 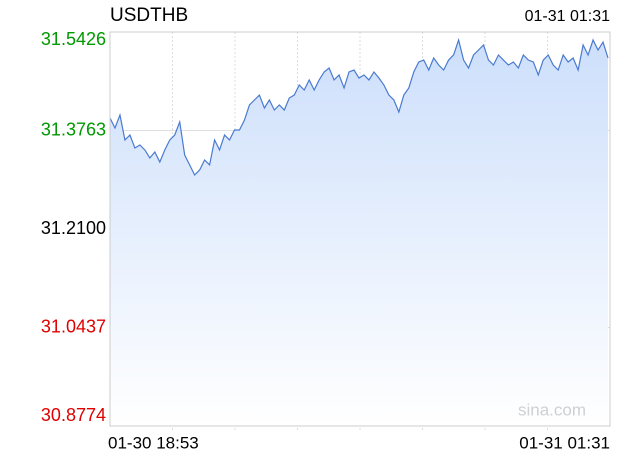 What do you see at coordinates (73, 326) in the screenshot?
I see `y-tick-label: 31.0437` at bounding box center [73, 326].